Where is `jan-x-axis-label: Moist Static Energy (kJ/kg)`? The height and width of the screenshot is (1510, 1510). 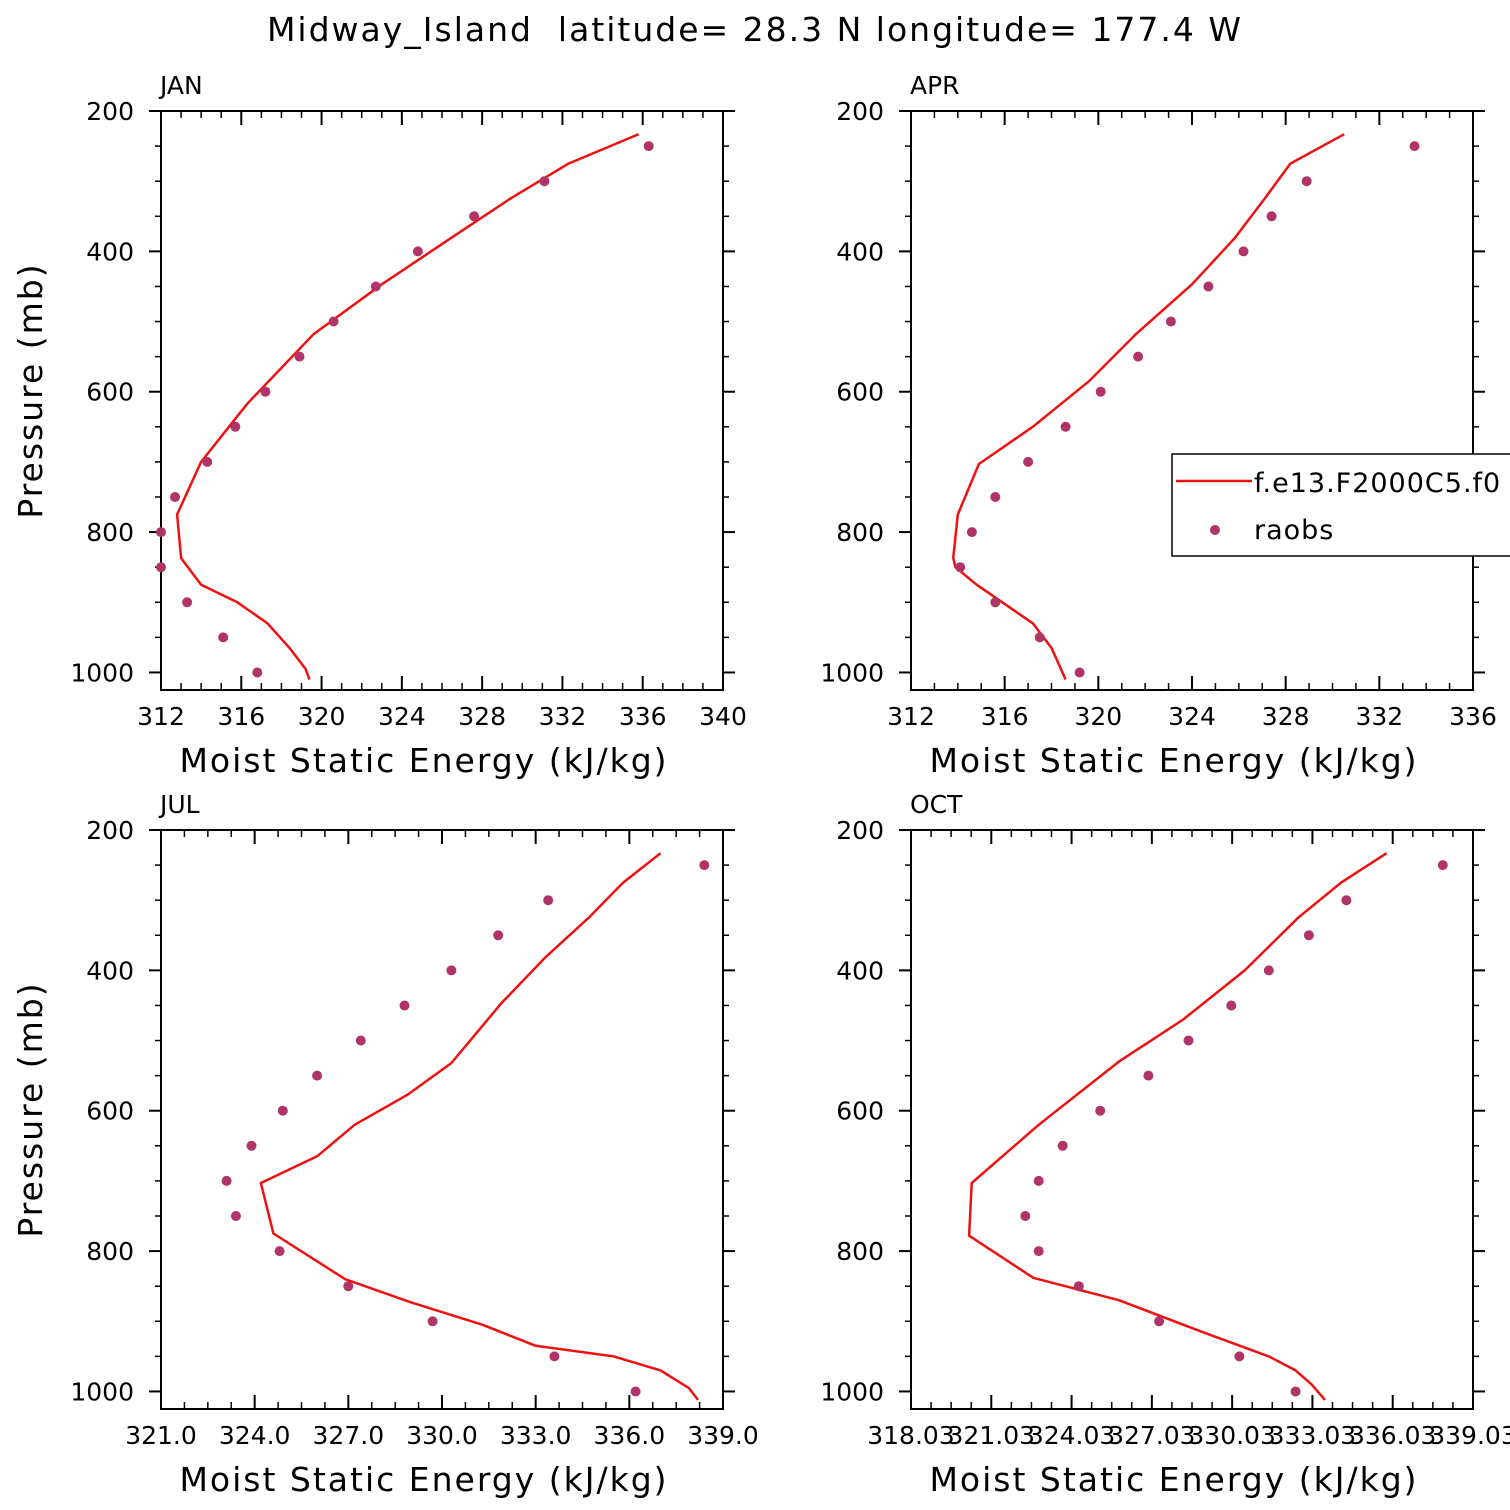 jan-x-axis-label: Moist Static Energy (kJ/kg) is located at coordinates (423, 760).